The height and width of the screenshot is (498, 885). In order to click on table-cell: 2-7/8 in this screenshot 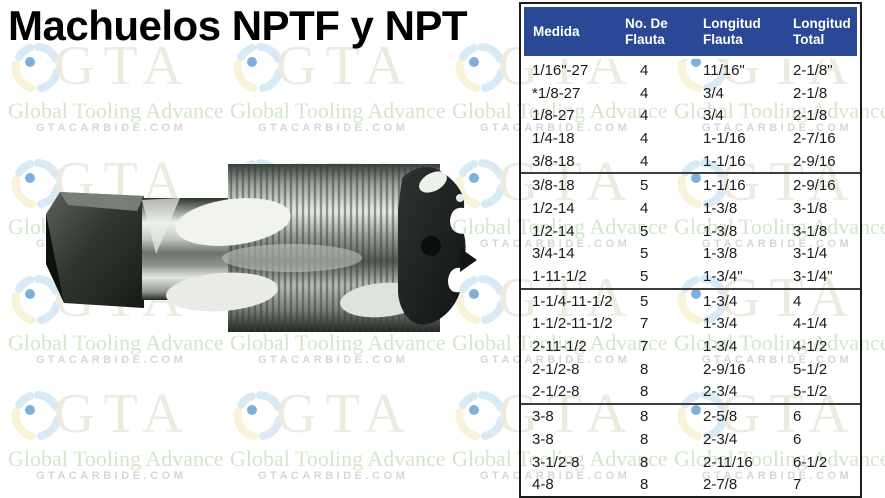, I will do `click(720, 485)`.